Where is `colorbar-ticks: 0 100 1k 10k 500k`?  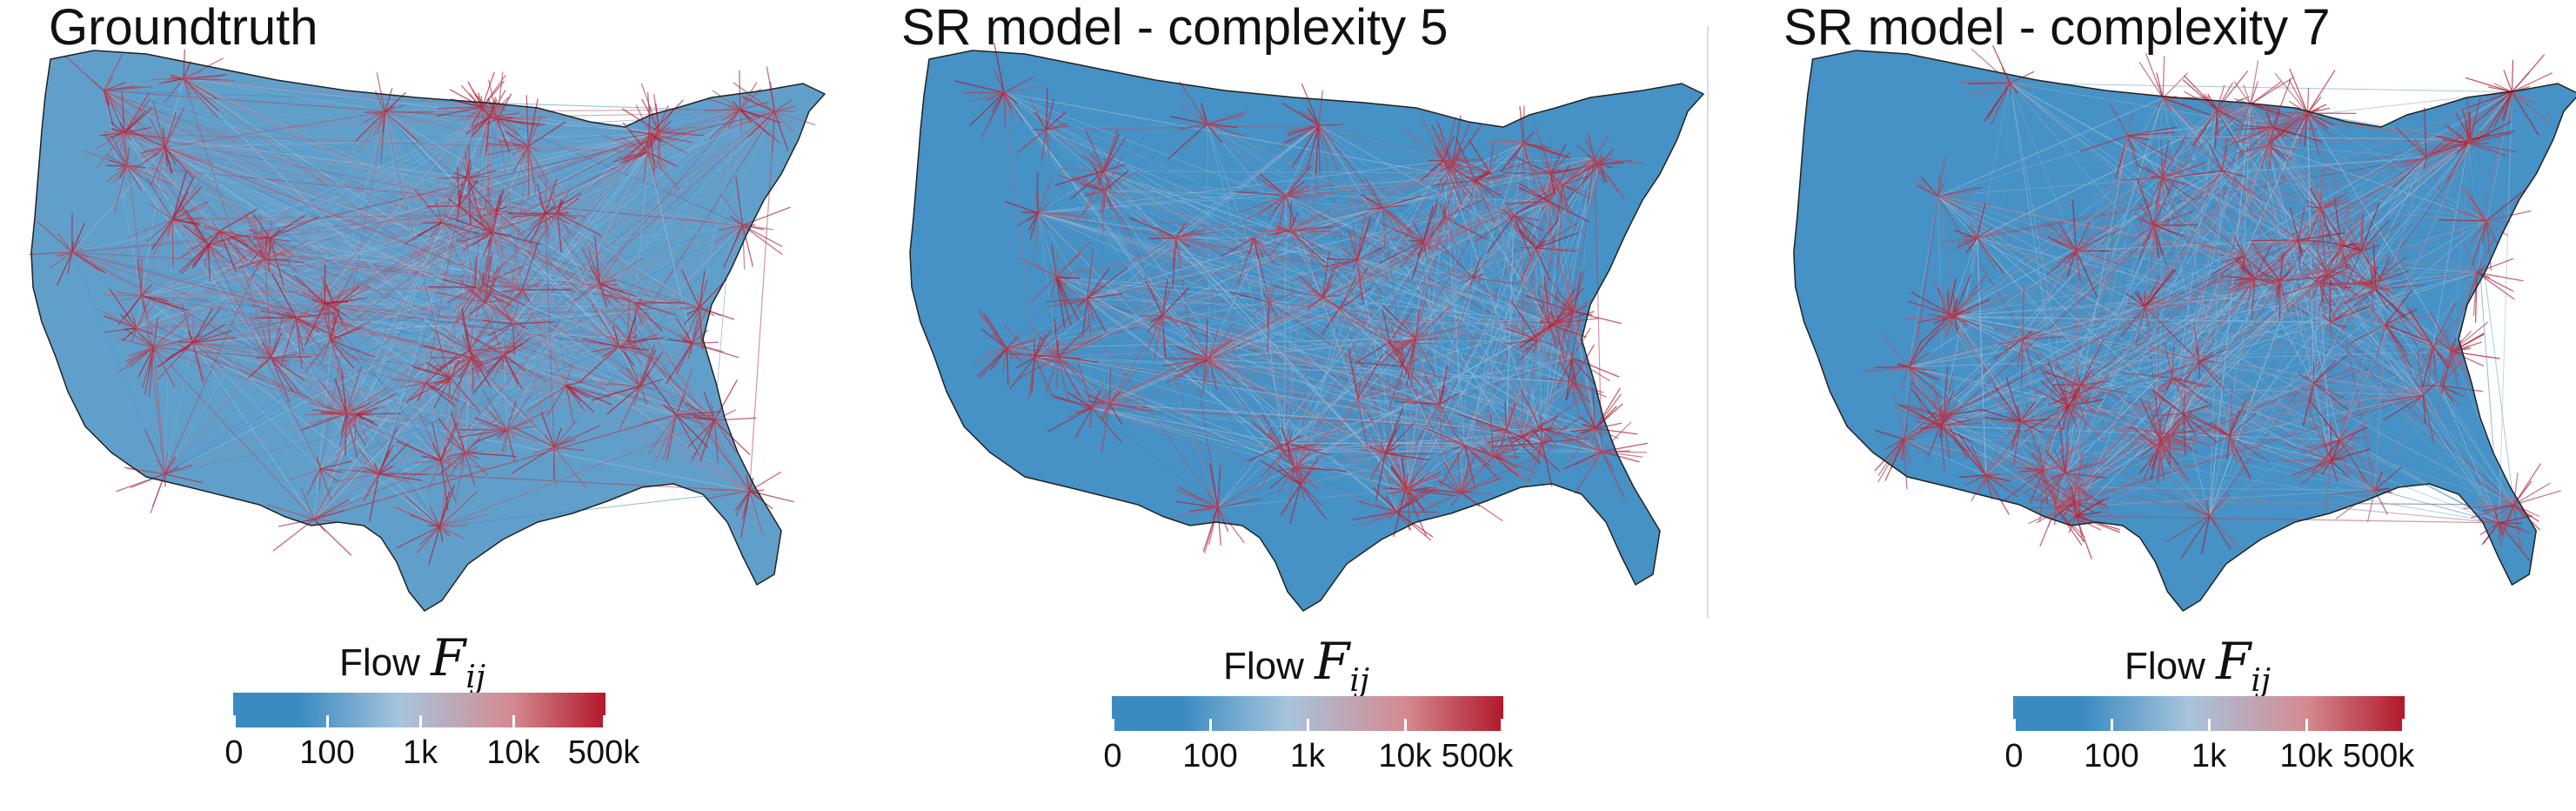 colorbar-ticks: 0 100 1k 10k 500k is located at coordinates (1308, 739).